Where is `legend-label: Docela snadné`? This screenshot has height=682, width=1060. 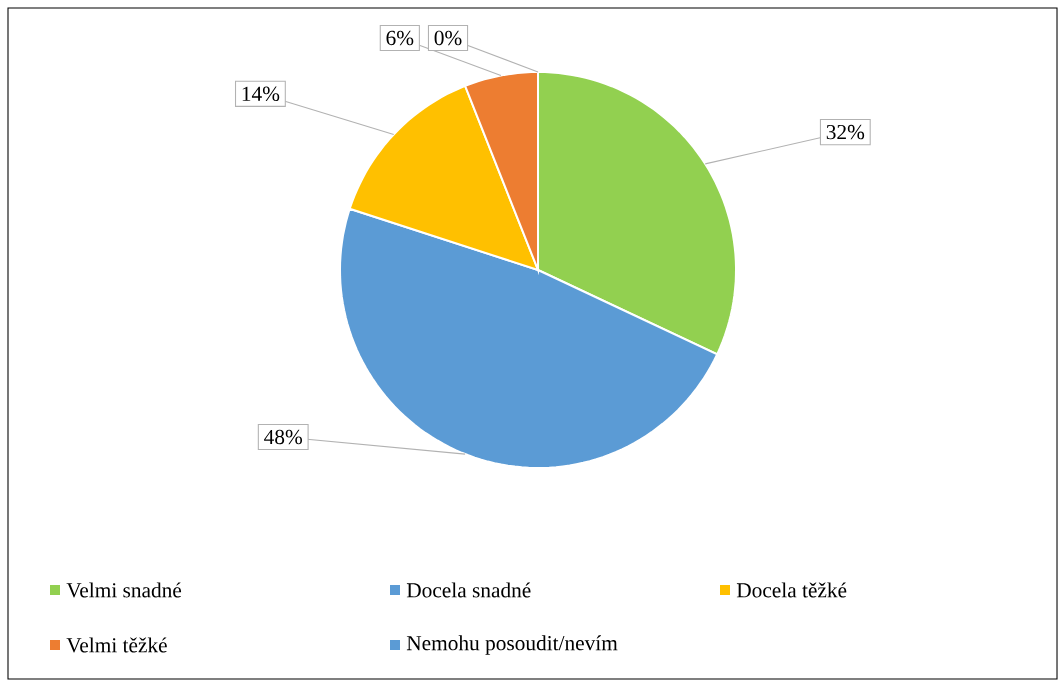
legend-label: Docela snadné is located at coordinates (468, 590).